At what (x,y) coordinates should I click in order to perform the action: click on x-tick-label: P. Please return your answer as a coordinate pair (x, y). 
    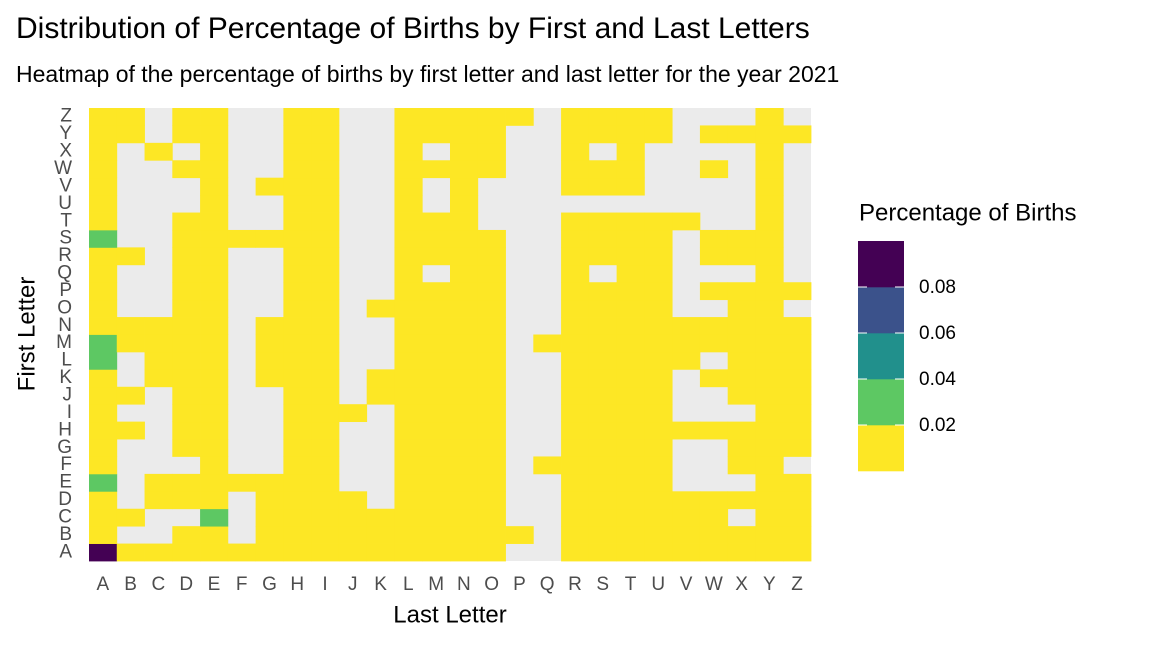
    Looking at the image, I should click on (519, 584).